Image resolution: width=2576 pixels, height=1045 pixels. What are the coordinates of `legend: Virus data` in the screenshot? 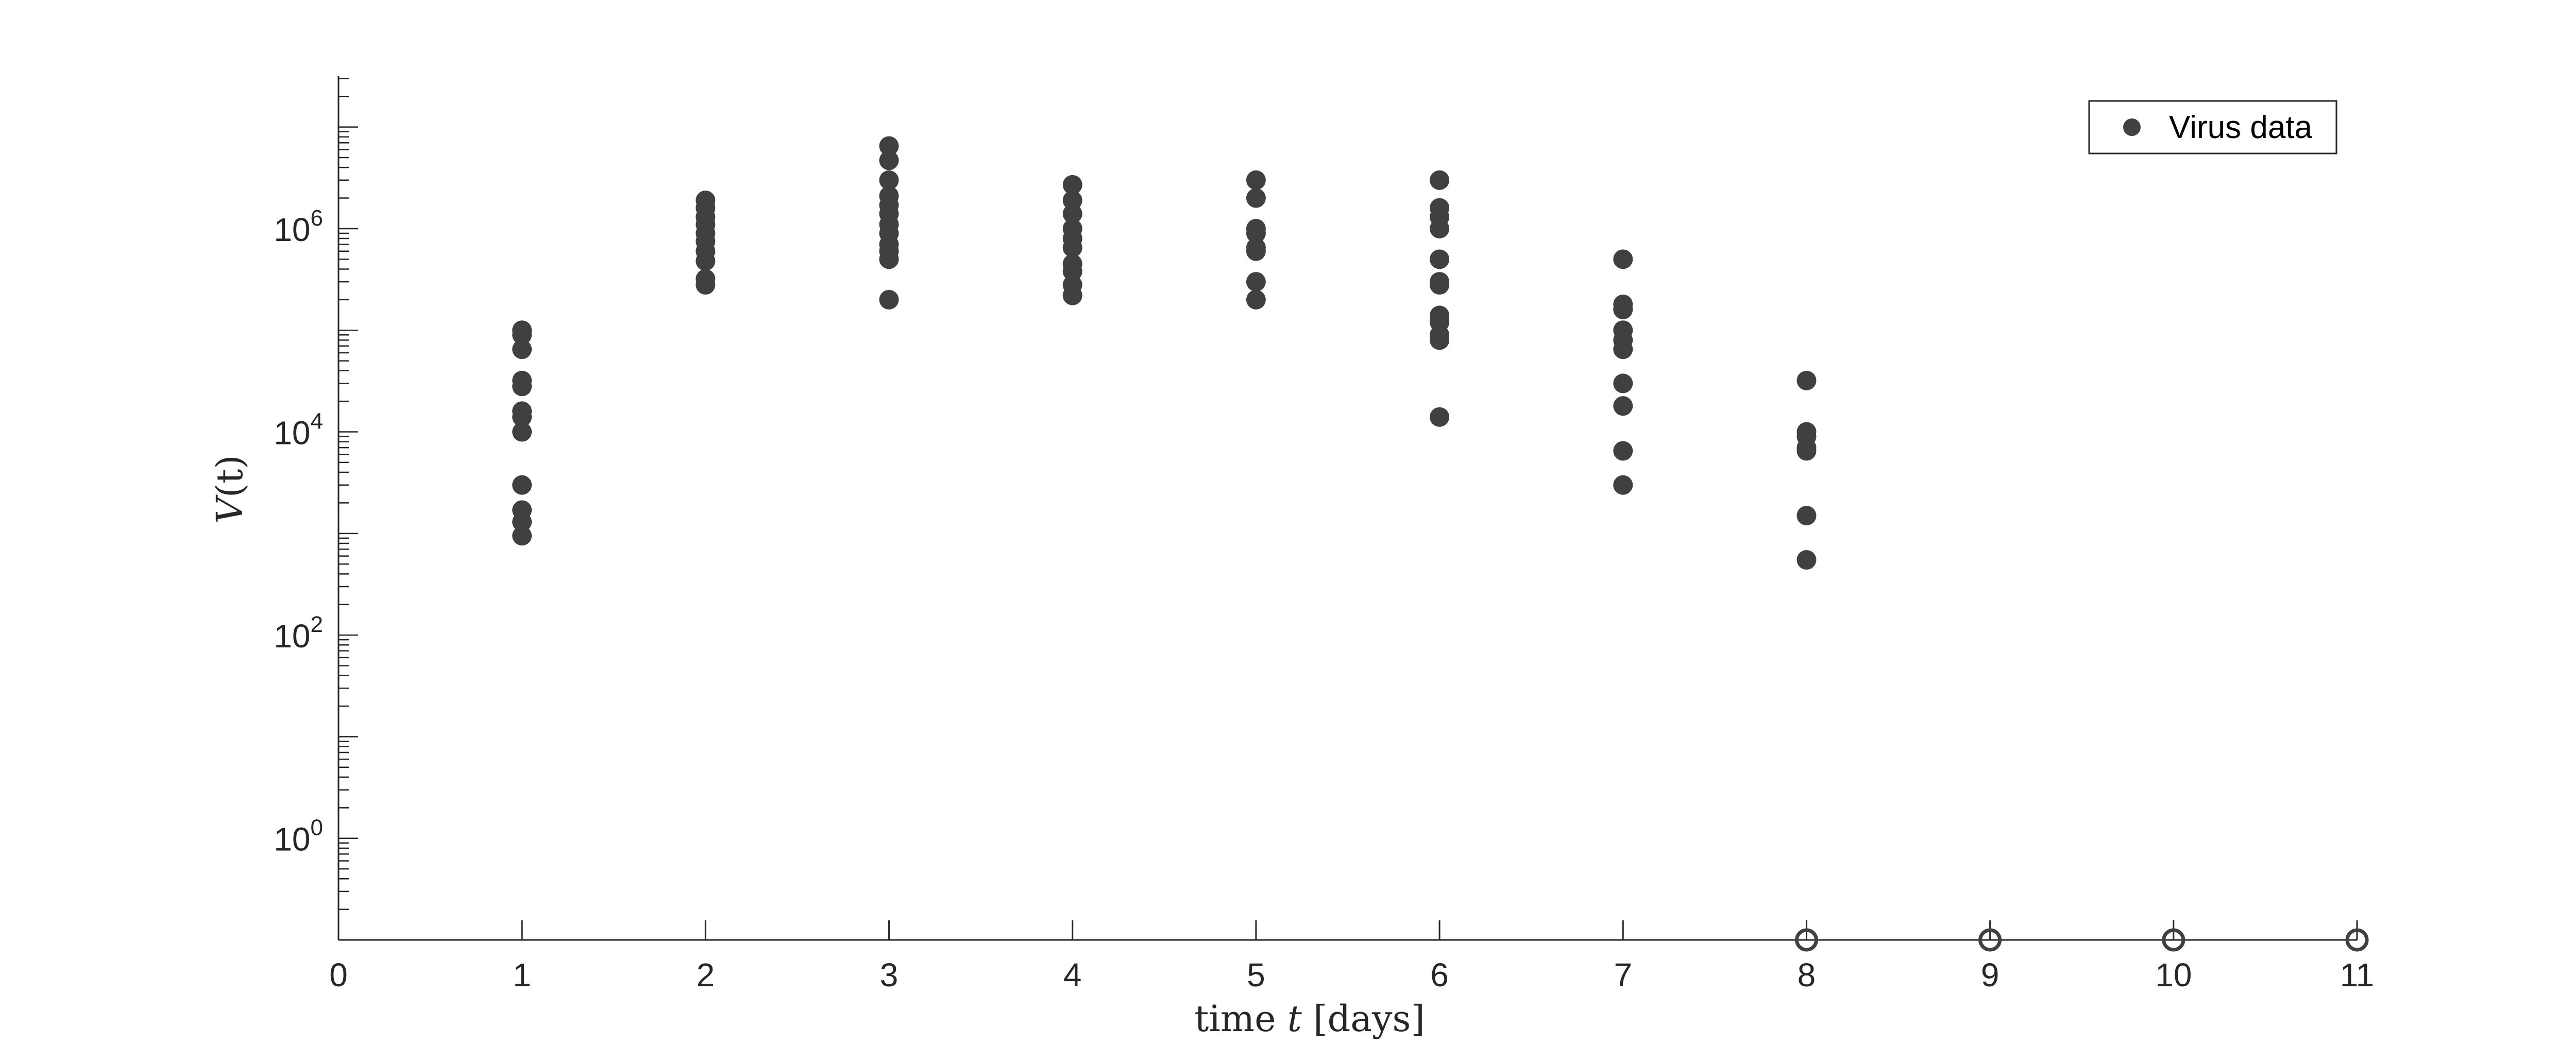 It's located at (2212, 127).